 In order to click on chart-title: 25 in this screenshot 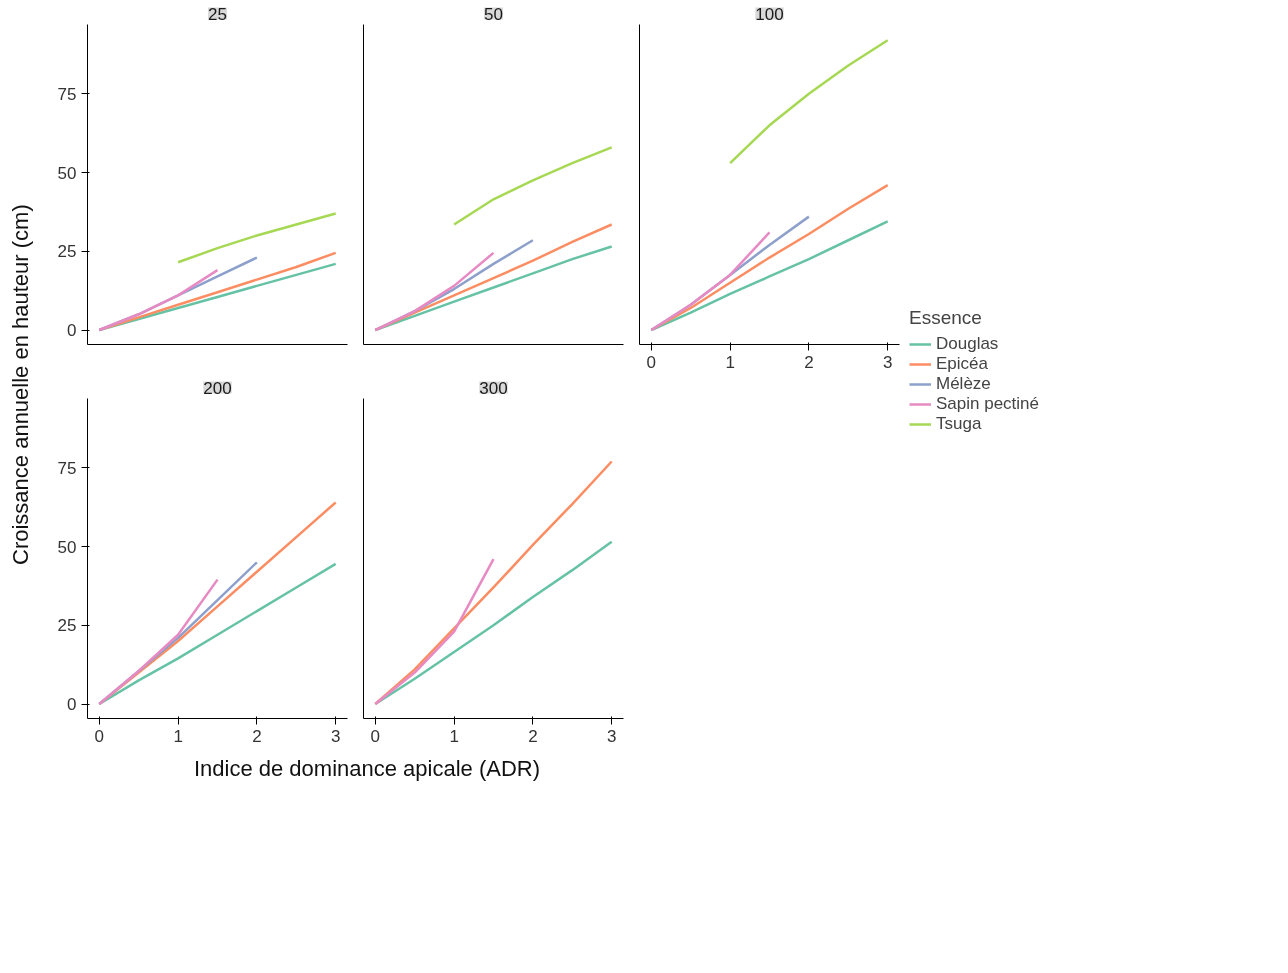, I will do `click(217, 14)`.